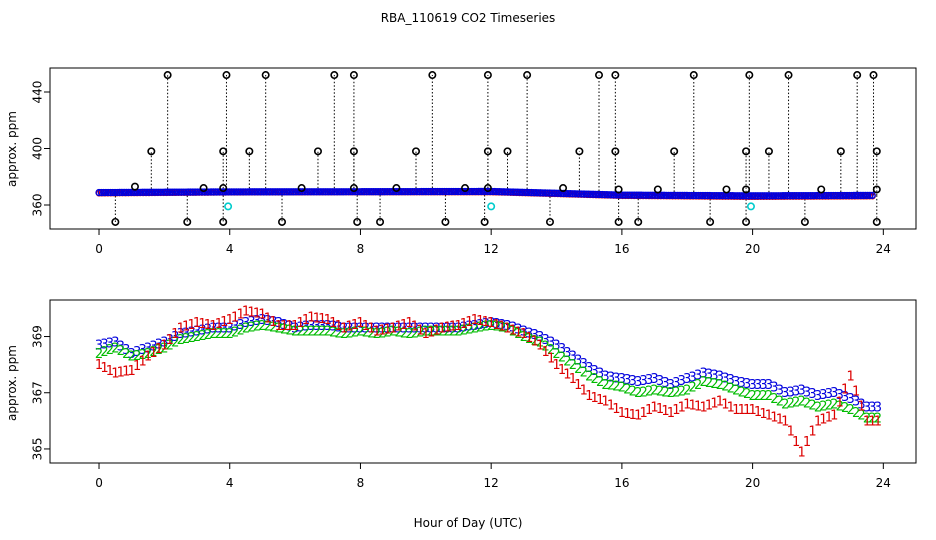  I want to click on x-tick-label: 16, so click(621, 483).